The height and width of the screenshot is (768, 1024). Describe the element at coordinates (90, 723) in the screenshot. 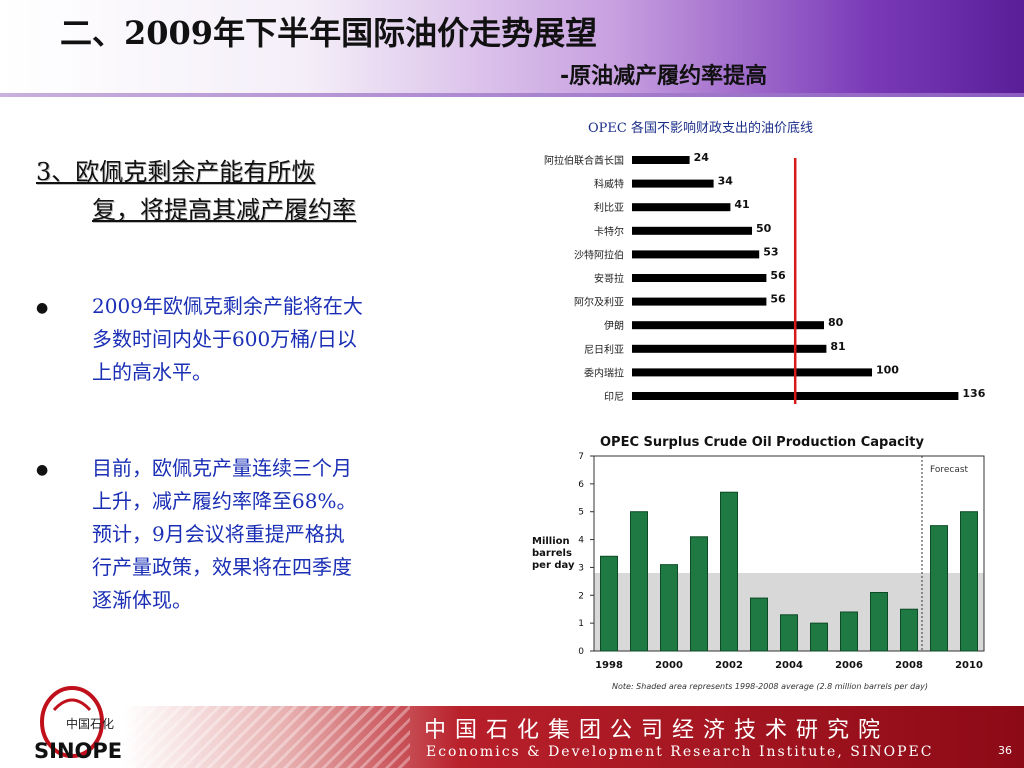

I see `logo-mark-text: 中国石化` at that location.